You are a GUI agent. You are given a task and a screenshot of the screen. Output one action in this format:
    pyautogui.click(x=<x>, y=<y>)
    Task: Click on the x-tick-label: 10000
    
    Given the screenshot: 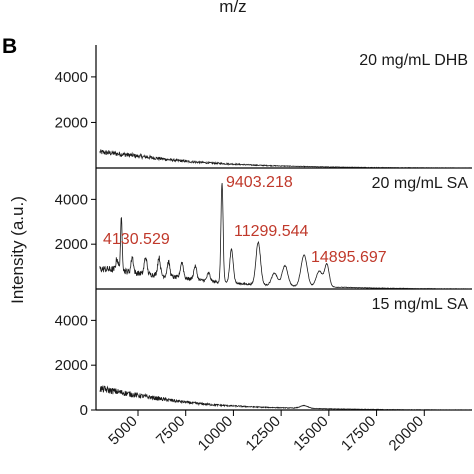 What is the action you would take?
    pyautogui.click(x=216, y=434)
    